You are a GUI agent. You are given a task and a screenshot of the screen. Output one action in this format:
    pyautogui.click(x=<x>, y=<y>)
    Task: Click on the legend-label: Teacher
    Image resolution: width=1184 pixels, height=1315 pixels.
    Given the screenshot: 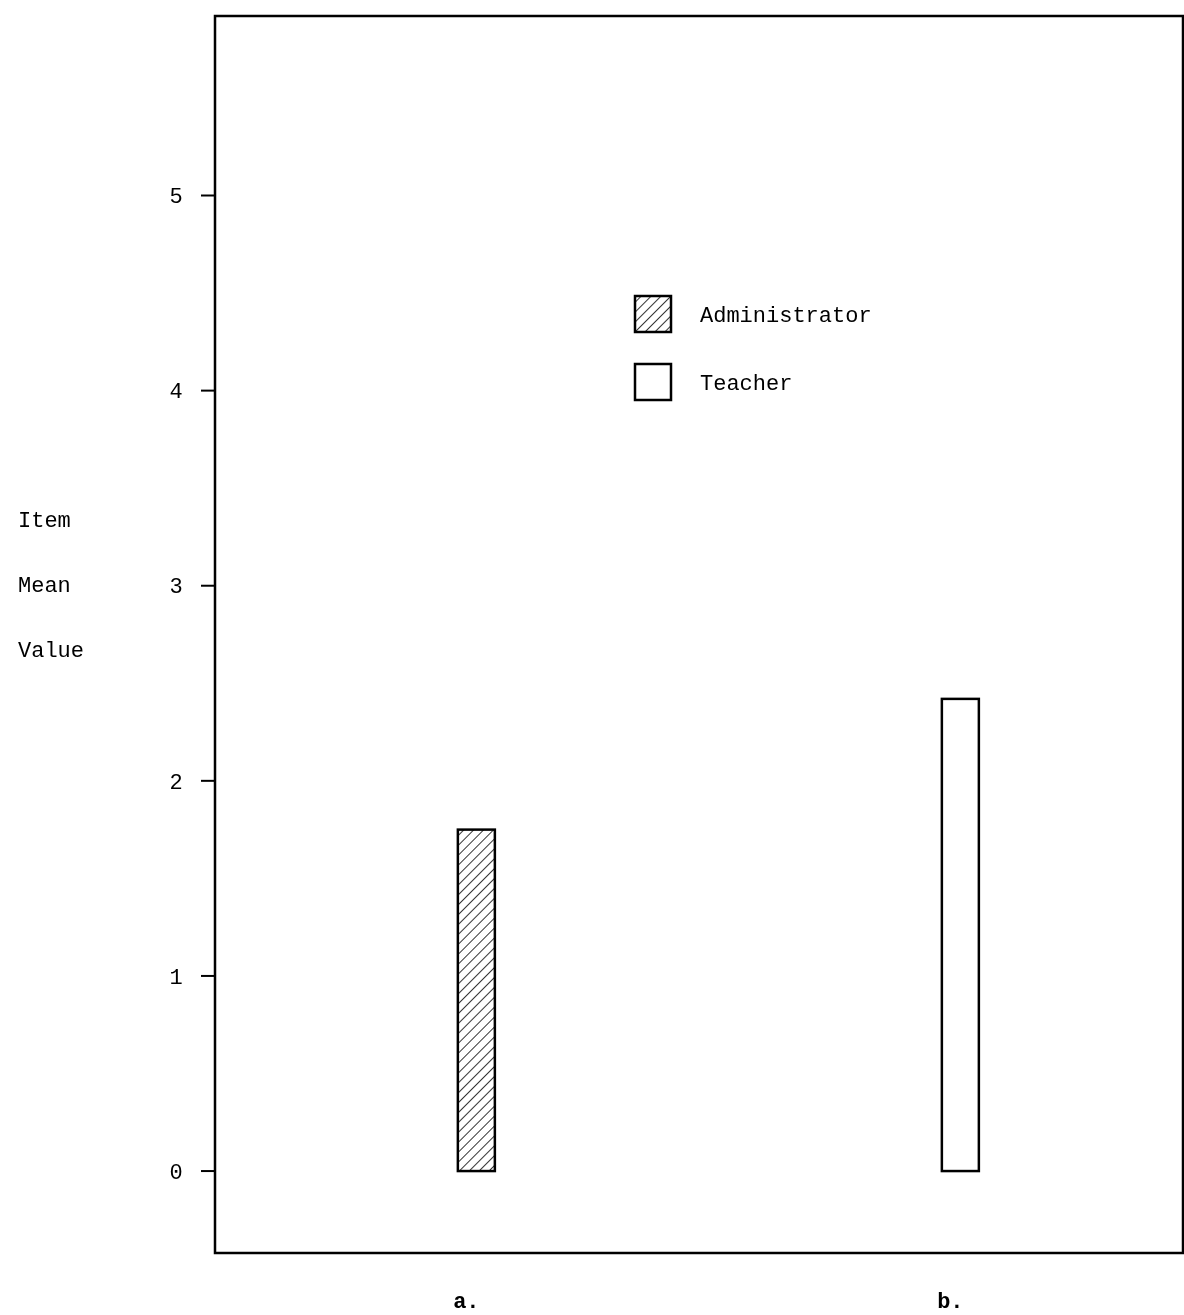 What is the action you would take?
    pyautogui.click(x=746, y=384)
    